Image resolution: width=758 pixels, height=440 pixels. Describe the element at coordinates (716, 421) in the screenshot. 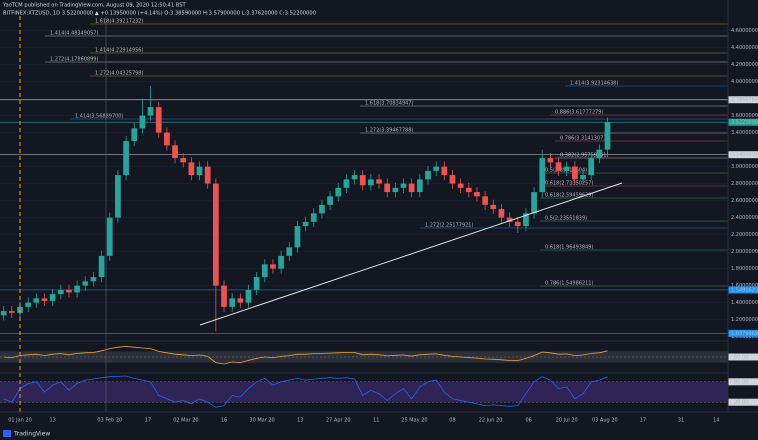

I see `x-tick-label: 14` at that location.